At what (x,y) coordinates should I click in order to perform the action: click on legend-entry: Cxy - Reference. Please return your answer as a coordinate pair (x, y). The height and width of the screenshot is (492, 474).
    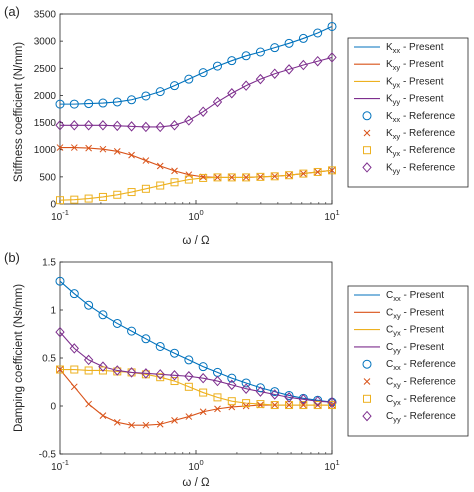
    Looking at the image, I should click on (421, 383).